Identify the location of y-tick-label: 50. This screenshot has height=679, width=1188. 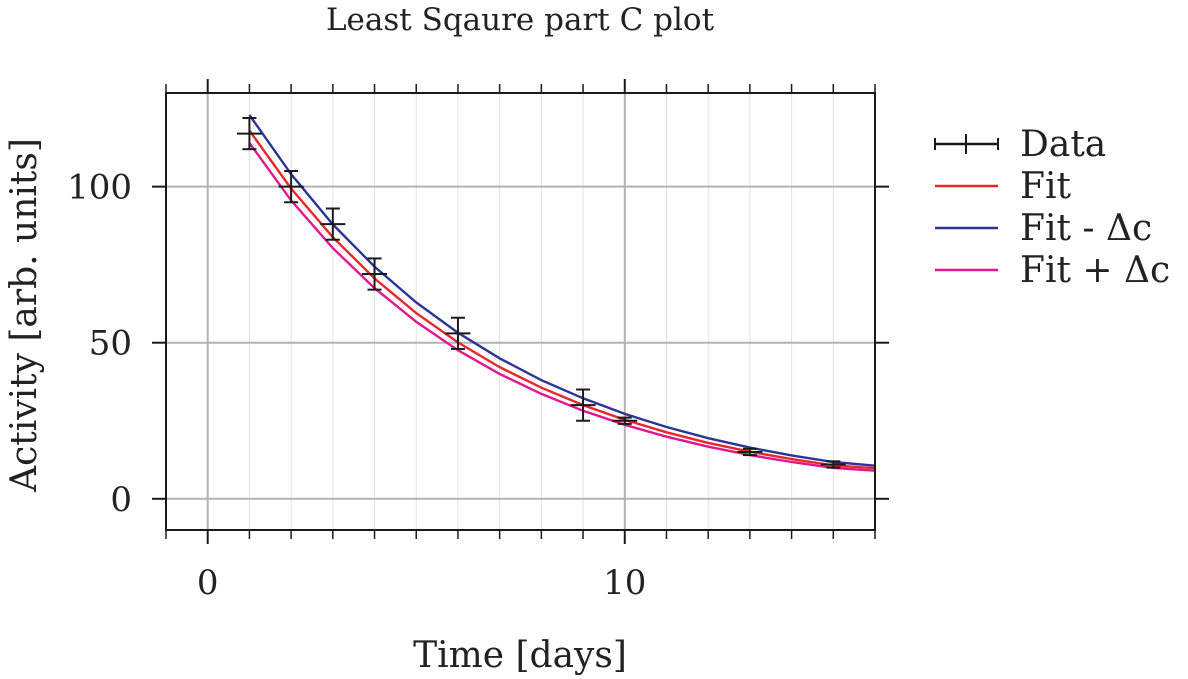
(110, 344).